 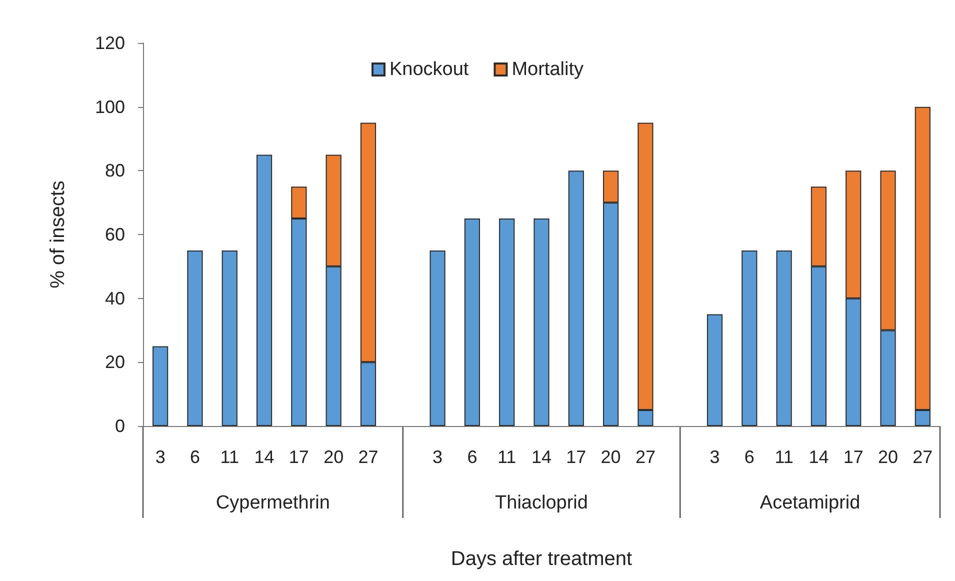 I want to click on y-axis-title: % of insects, so click(x=58, y=234).